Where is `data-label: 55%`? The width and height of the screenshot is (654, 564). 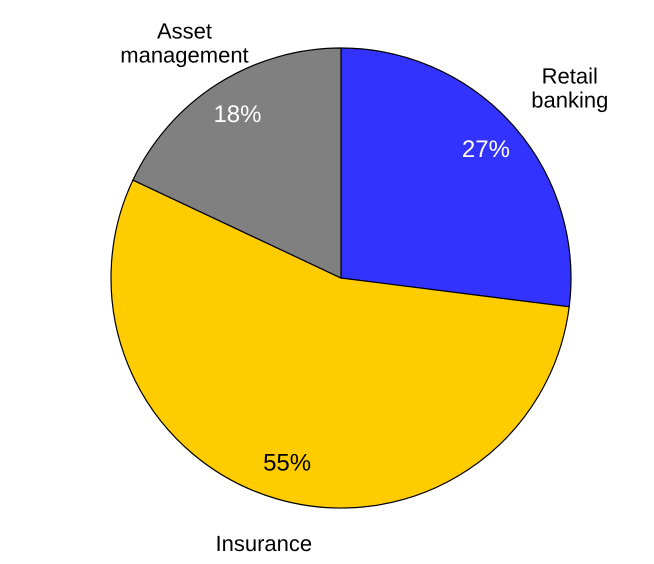
data-label: 55% is located at coordinates (287, 463).